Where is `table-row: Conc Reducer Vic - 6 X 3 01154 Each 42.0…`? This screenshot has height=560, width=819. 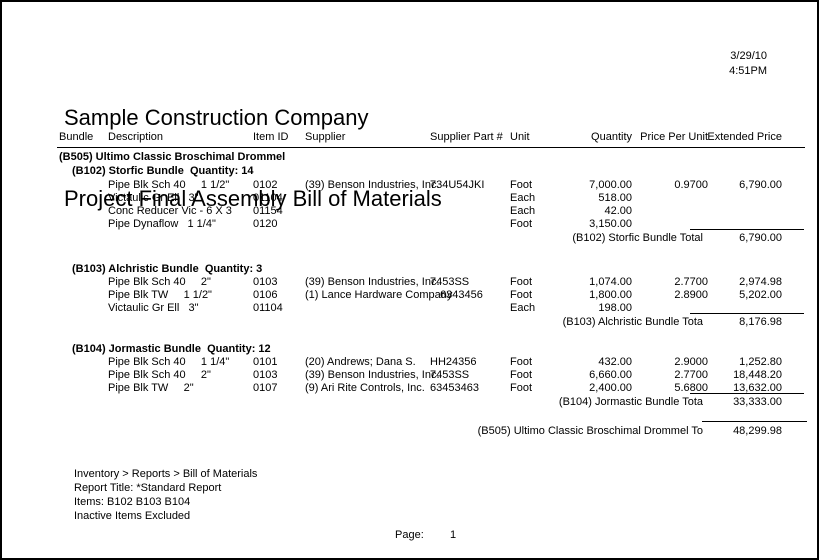 table-row: Conc Reducer Vic - 6 X 3 01154 Each 42.0… is located at coordinates (409, 211).